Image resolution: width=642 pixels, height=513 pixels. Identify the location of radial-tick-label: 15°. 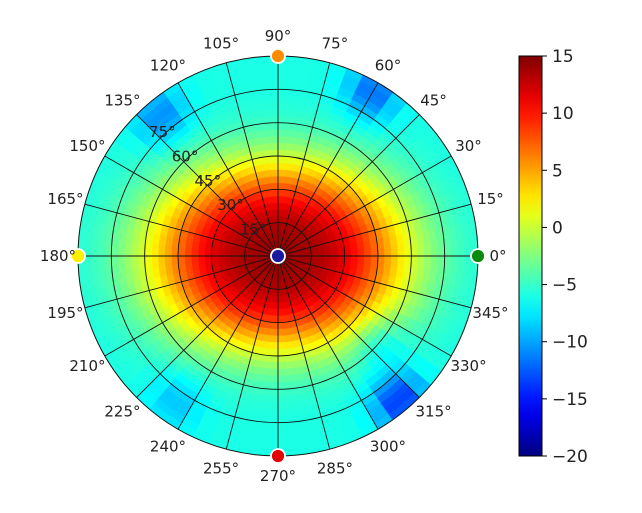
(253, 230).